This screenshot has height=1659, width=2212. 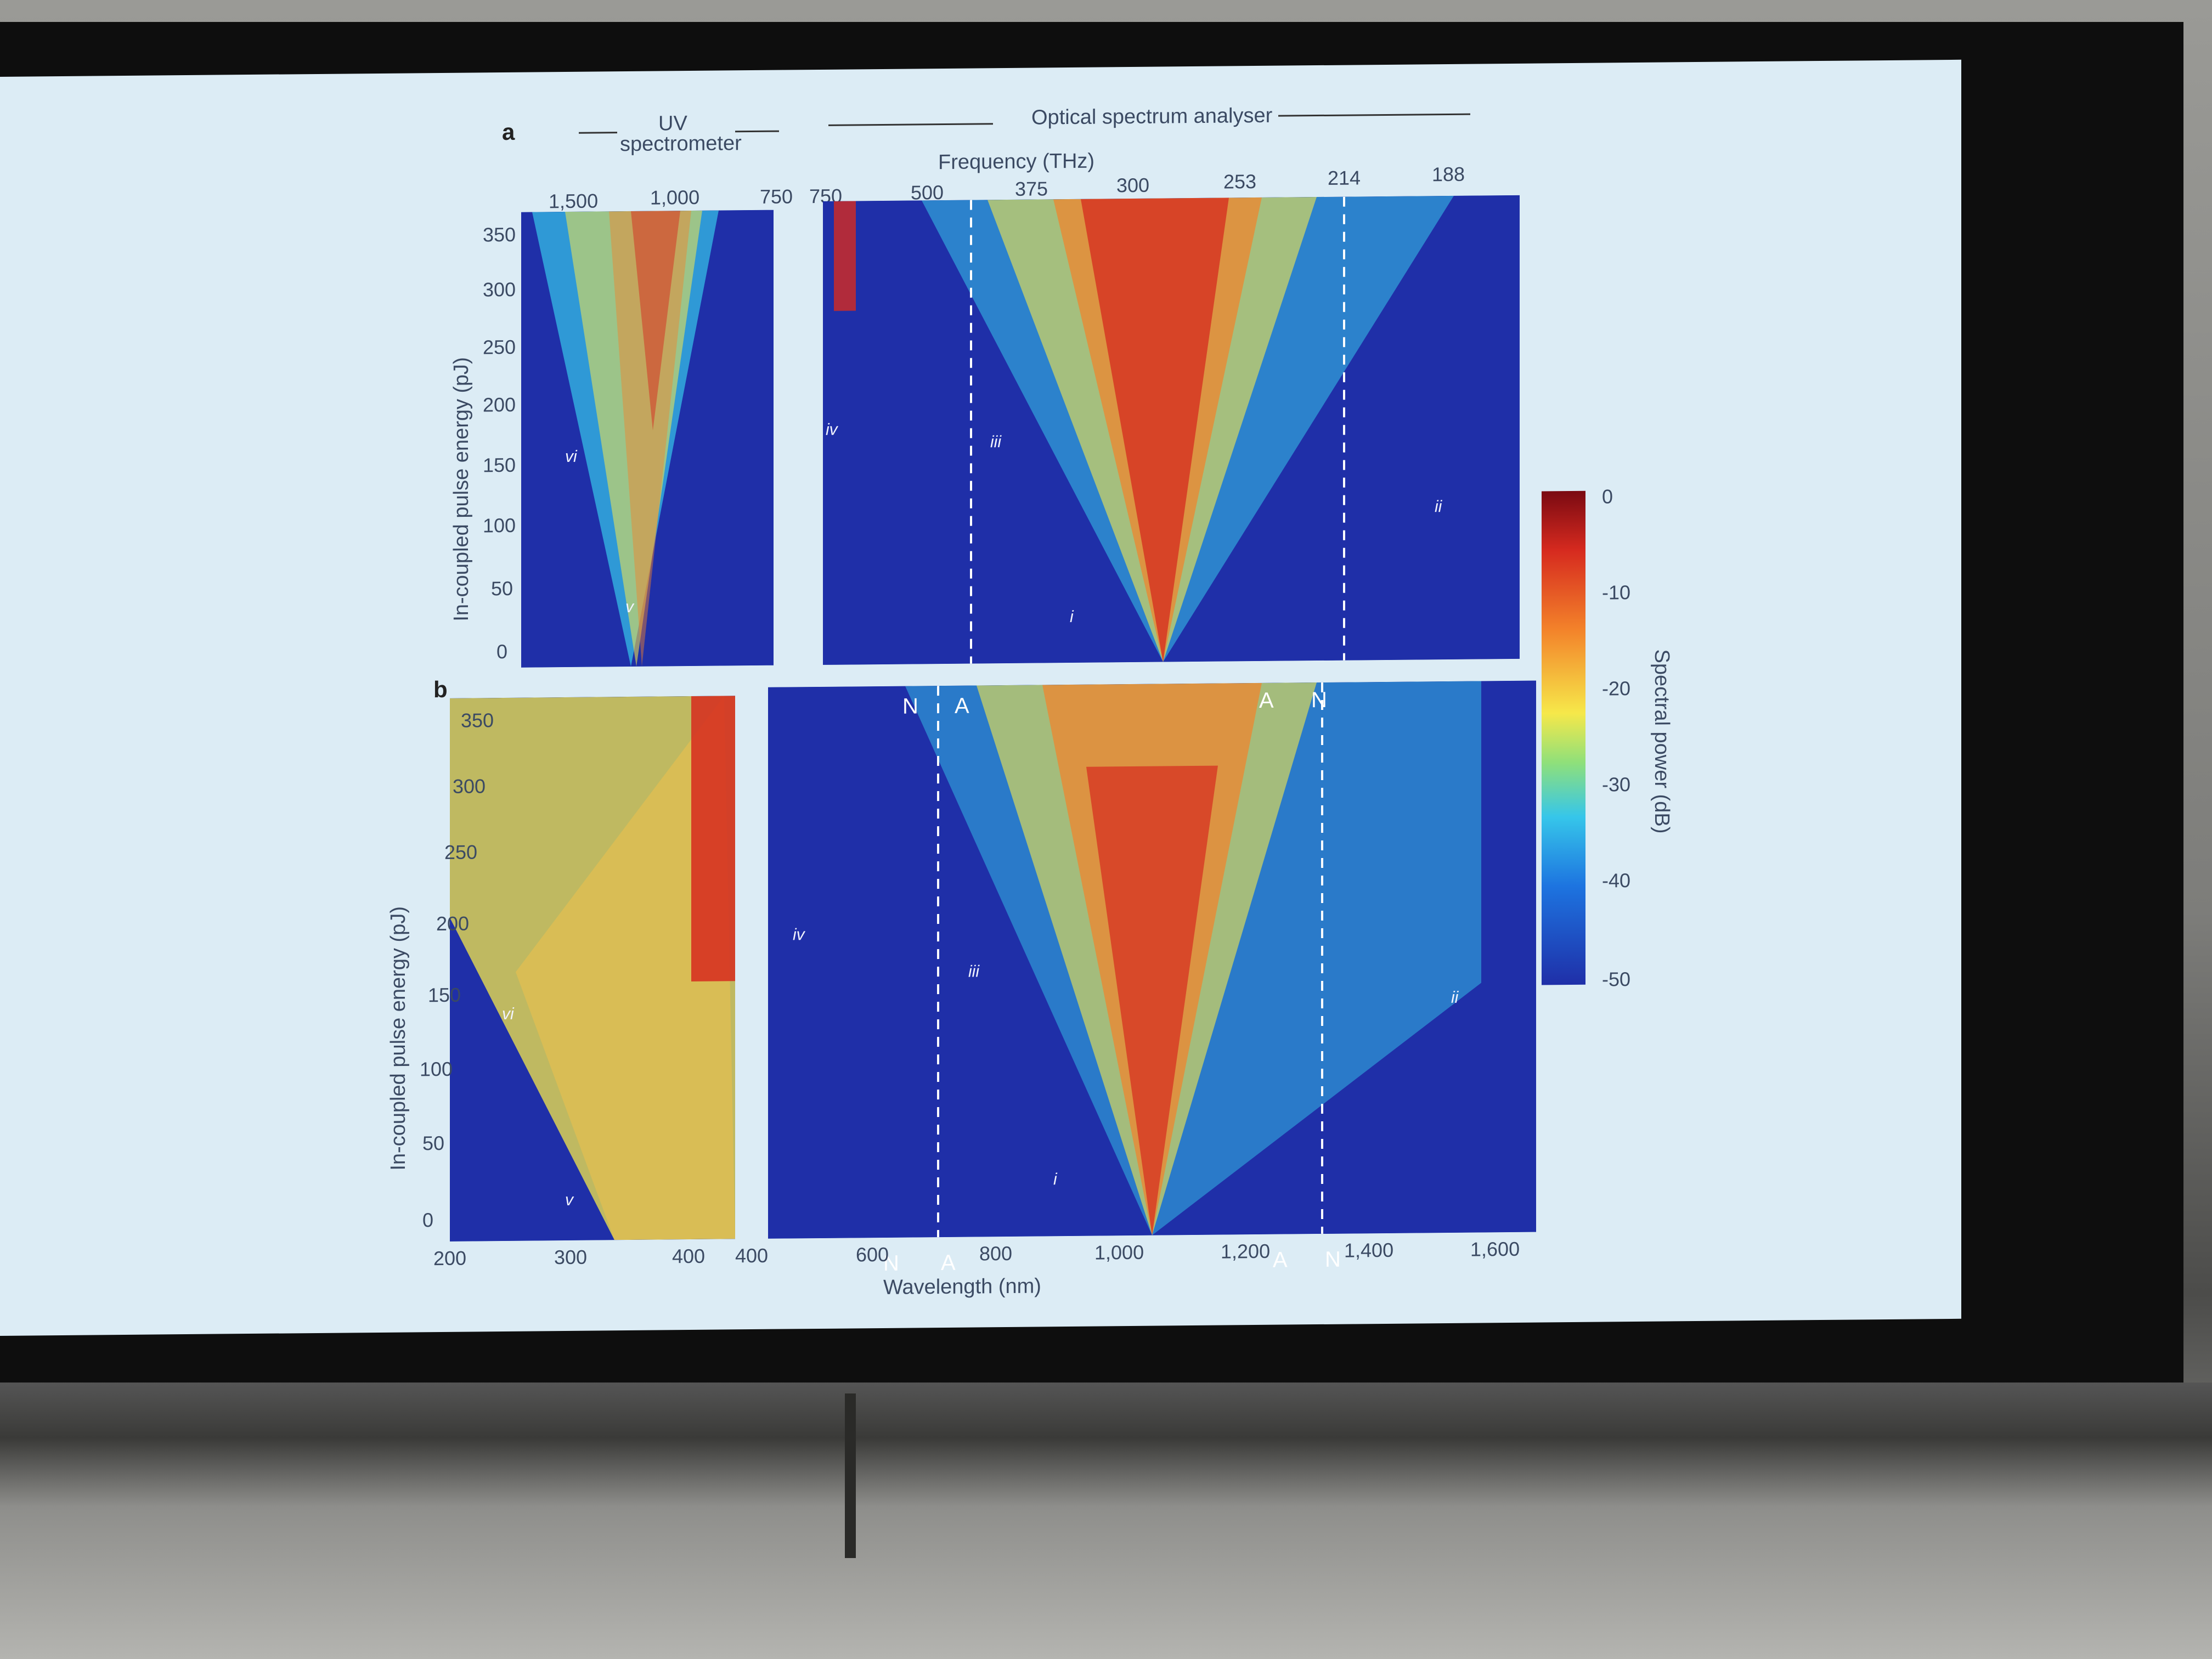 What do you see at coordinates (850, 1476) in the screenshot?
I see `ledge-divider` at bounding box center [850, 1476].